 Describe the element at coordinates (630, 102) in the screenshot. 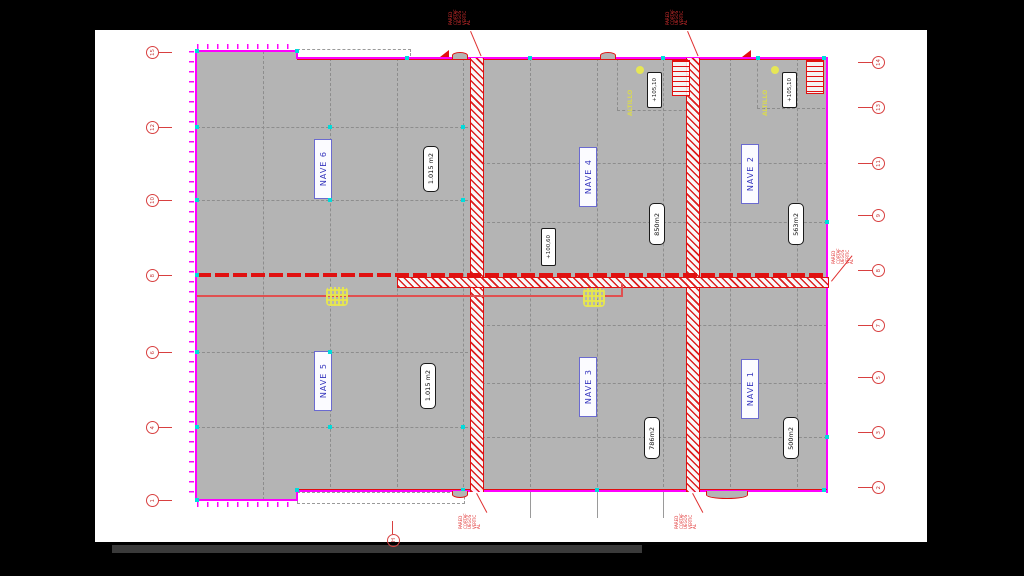

I see `mezzanine-label: ALTILLO` at that location.